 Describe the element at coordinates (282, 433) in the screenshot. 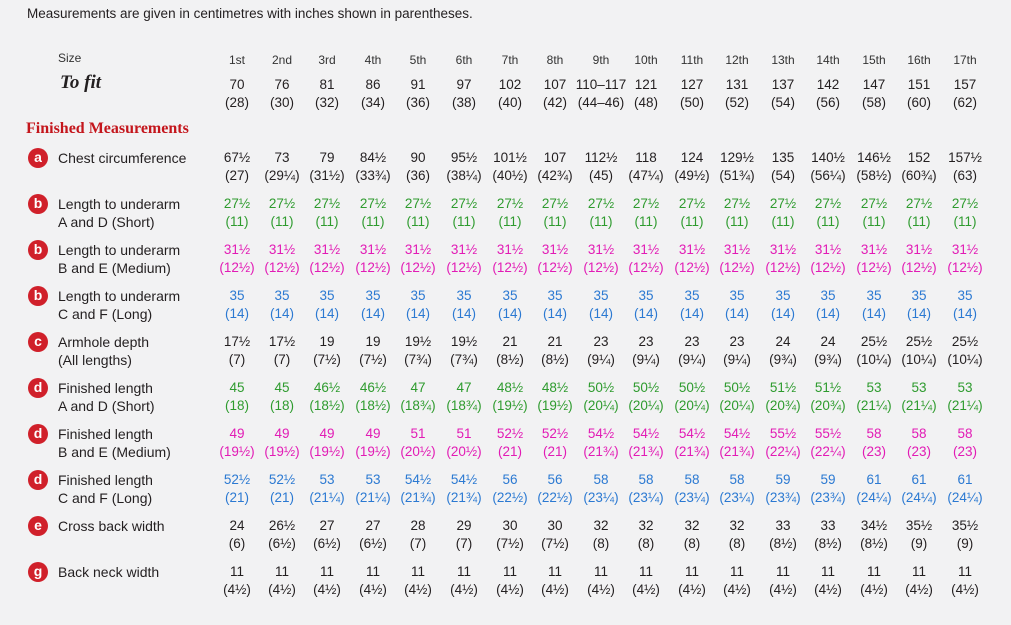

I see `cell-cm: 49` at that location.